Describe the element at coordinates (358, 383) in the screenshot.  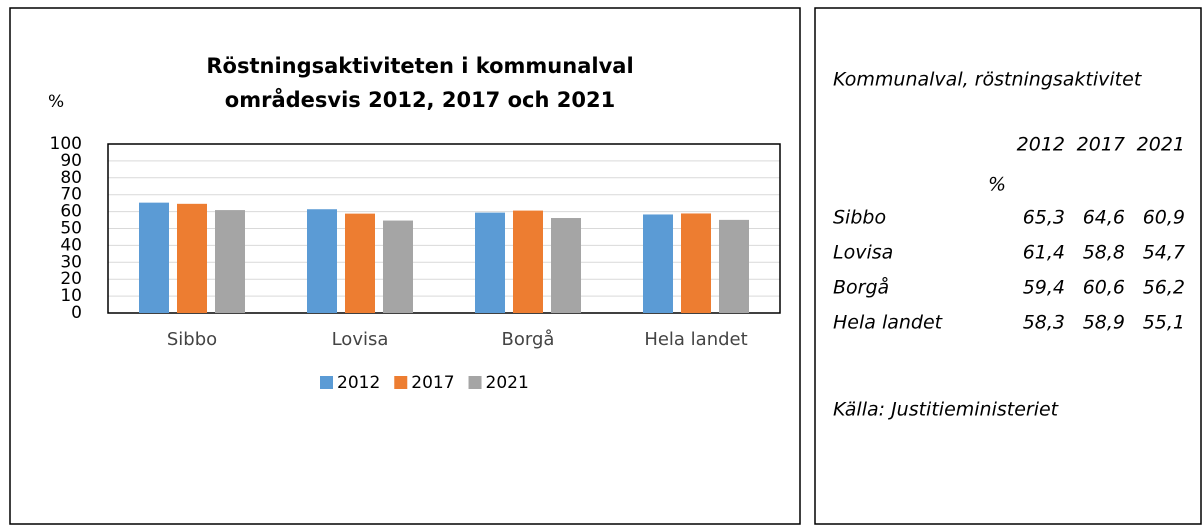
I see `legend-label: 2012` at that location.